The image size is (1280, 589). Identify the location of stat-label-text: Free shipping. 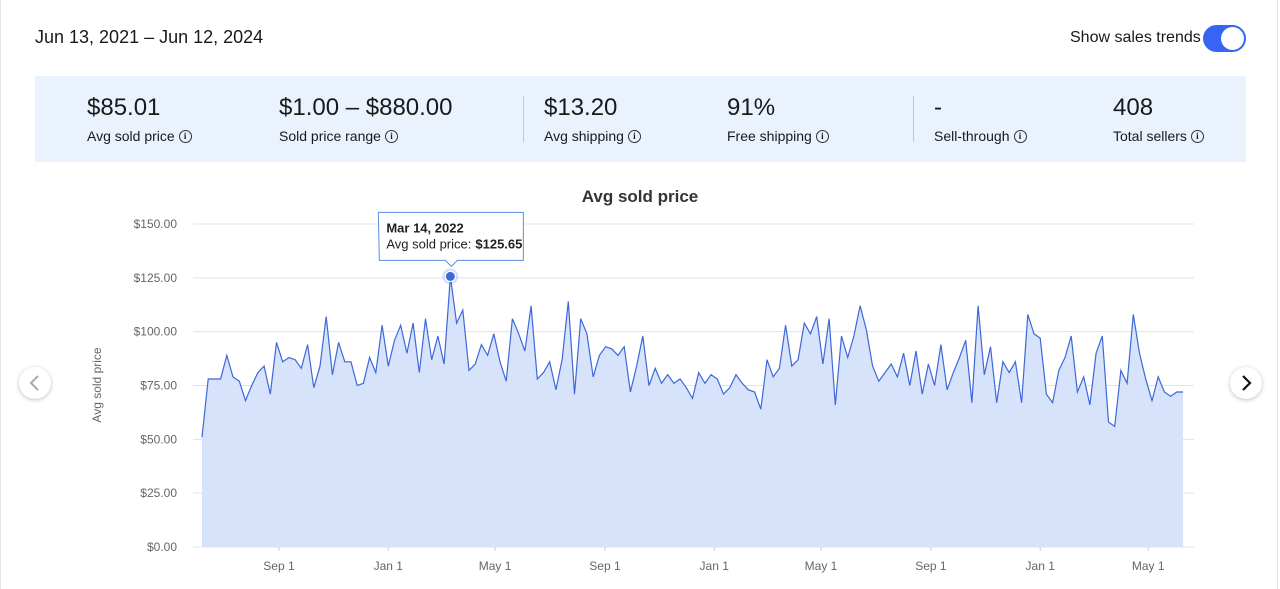
(769, 136).